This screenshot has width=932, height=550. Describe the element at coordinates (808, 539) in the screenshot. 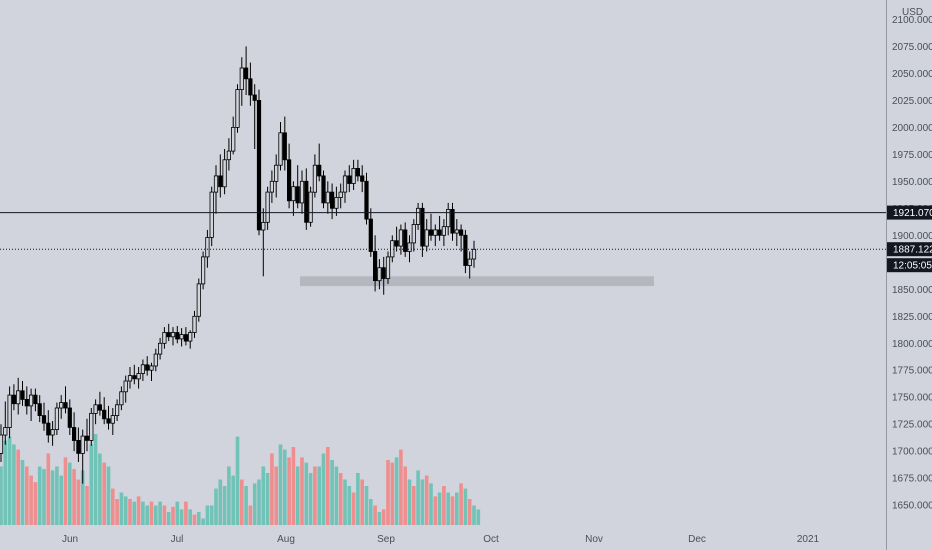

I see `x-tick-label: 2021` at that location.